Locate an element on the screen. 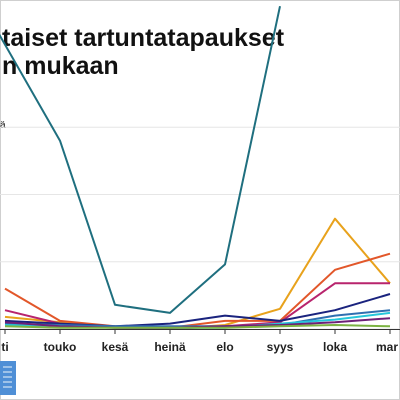 This screenshot has height=400, width=400. x-axis-ticks: ti touko kesä heinä elo syys loka mar is located at coordinates (199, 341).